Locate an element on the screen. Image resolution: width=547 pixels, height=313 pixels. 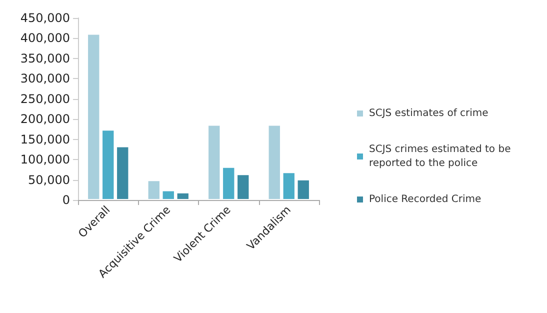
y-tick-label: 300,000 is located at coordinates (45, 79).